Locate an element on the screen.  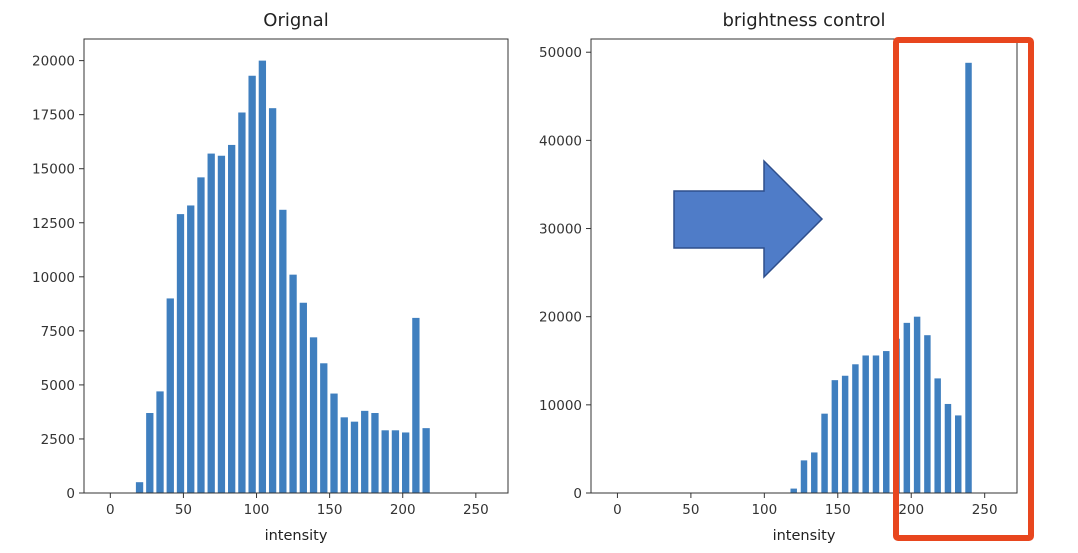
y-tick-label: 12500 is located at coordinates (53, 224).